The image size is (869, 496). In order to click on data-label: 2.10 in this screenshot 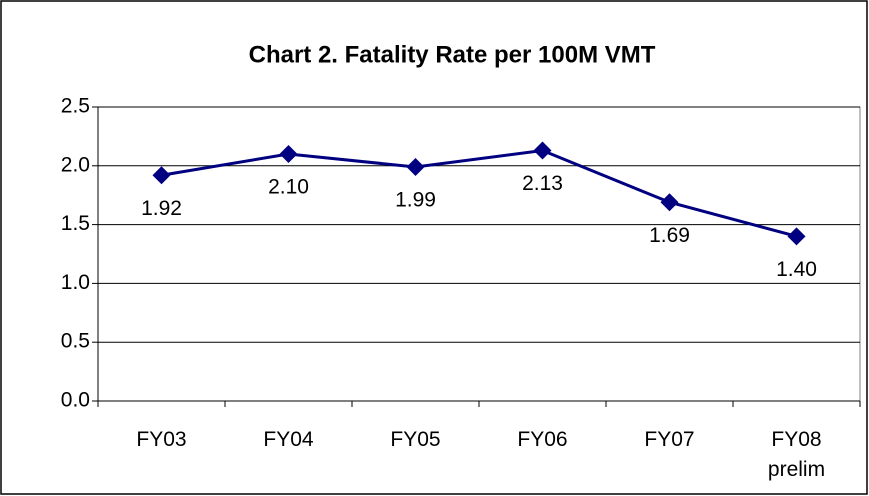, I will do `click(288, 187)`.